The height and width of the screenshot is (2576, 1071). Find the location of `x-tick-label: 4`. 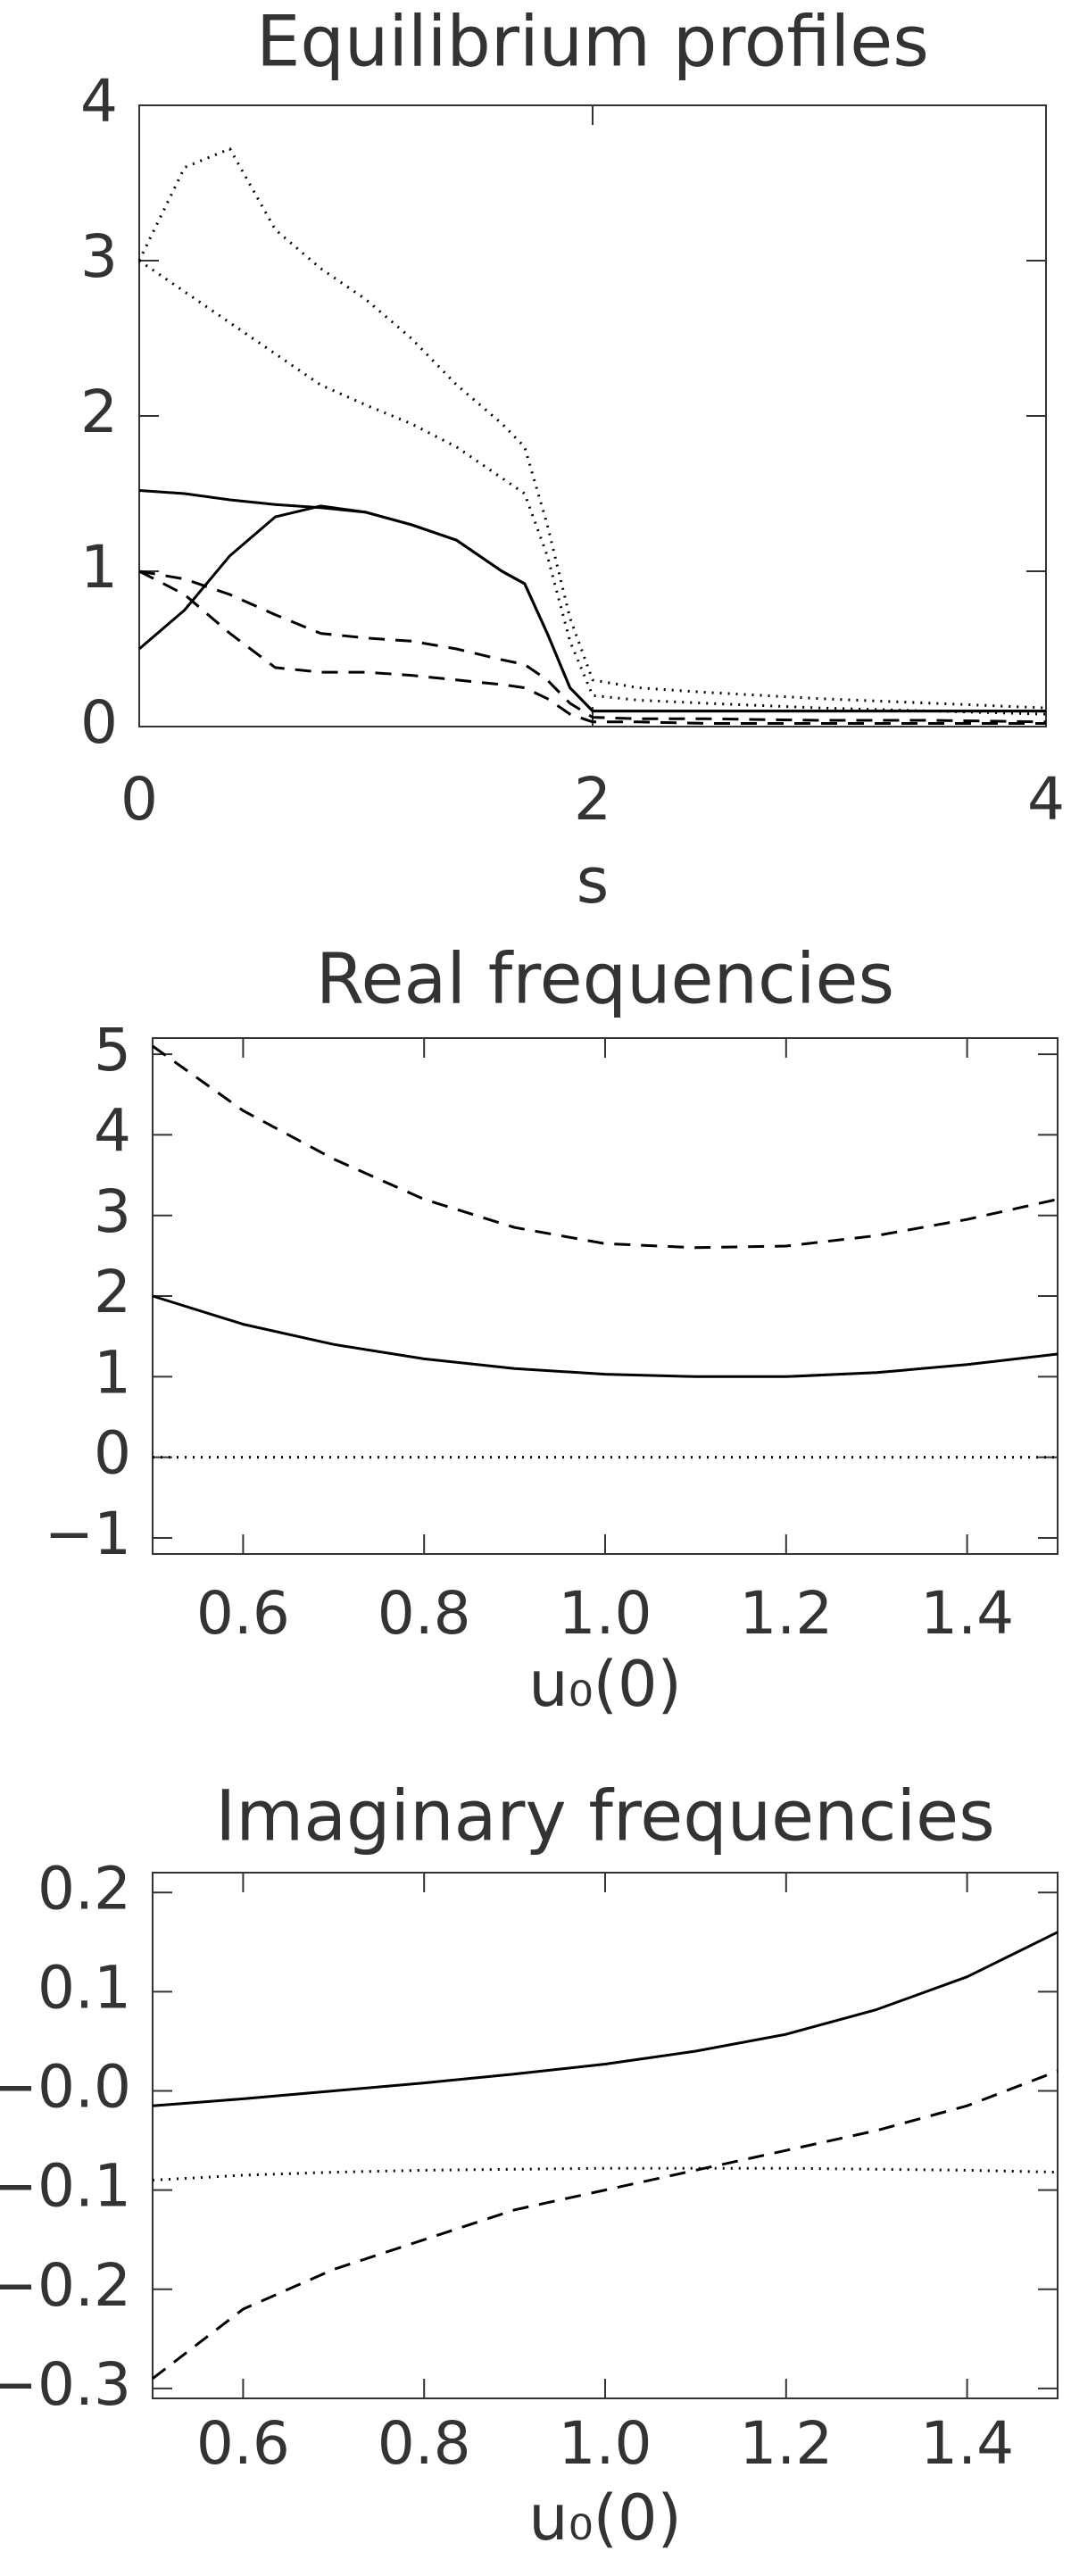

x-tick-label: 4 is located at coordinates (1046, 800).